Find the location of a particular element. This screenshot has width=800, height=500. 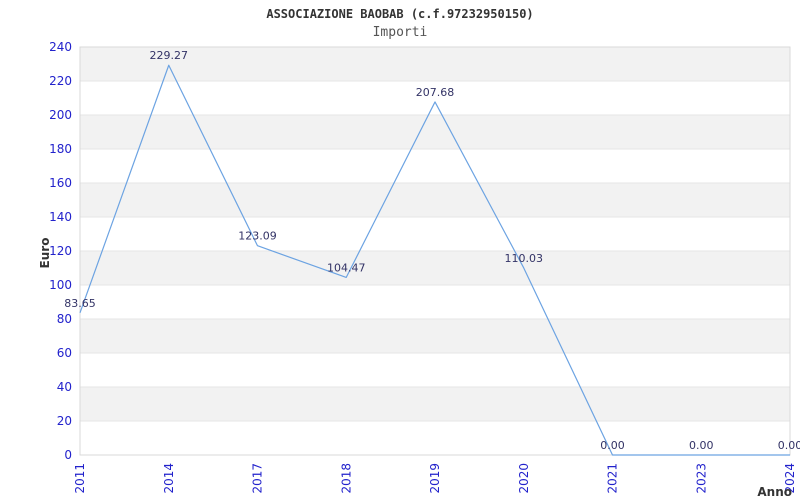

y-tick-label: 200 is located at coordinates (60, 115).